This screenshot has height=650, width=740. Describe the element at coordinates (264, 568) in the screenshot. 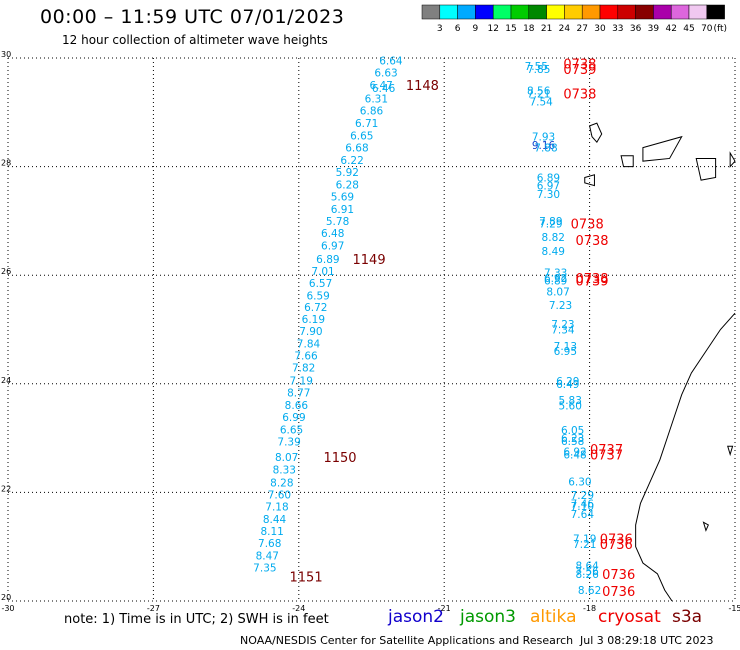

I see `wave-height-label: 7.35` at that location.